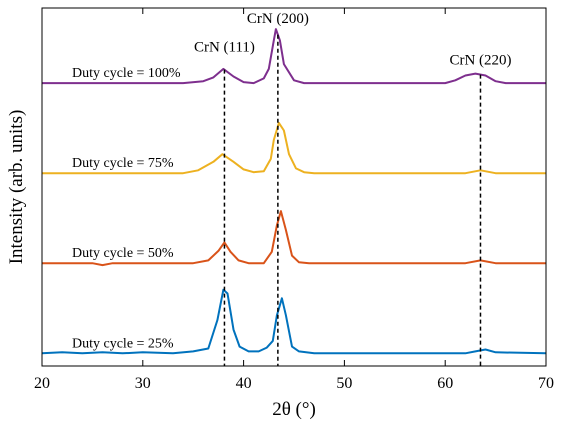 This screenshot has height=424, width=574. I want to click on x-tick-label: 70, so click(546, 383).